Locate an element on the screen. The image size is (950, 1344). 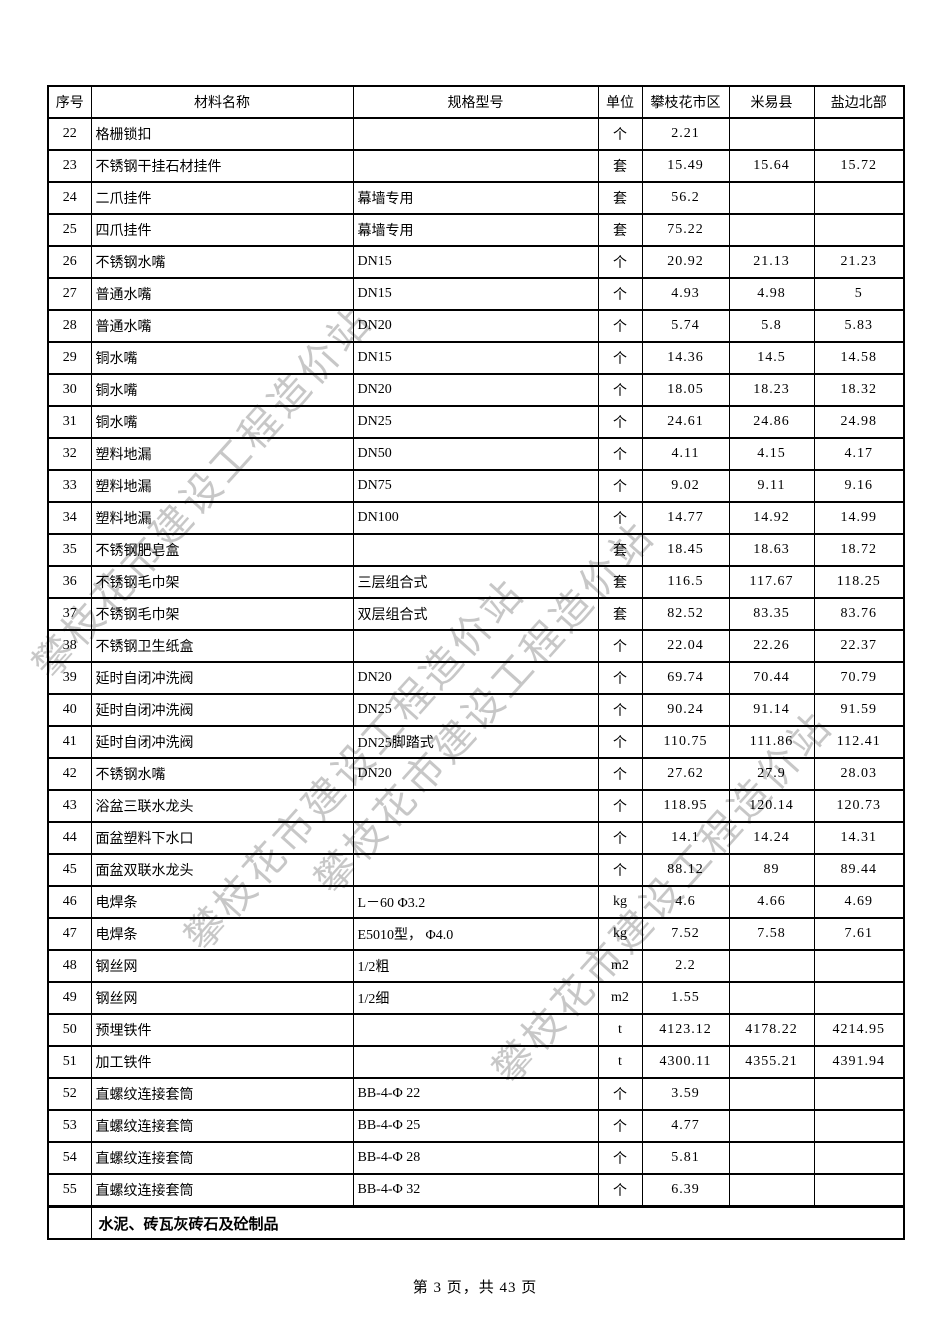
price-panzhihua-cell: 1.55 is located at coordinates (685, 998).